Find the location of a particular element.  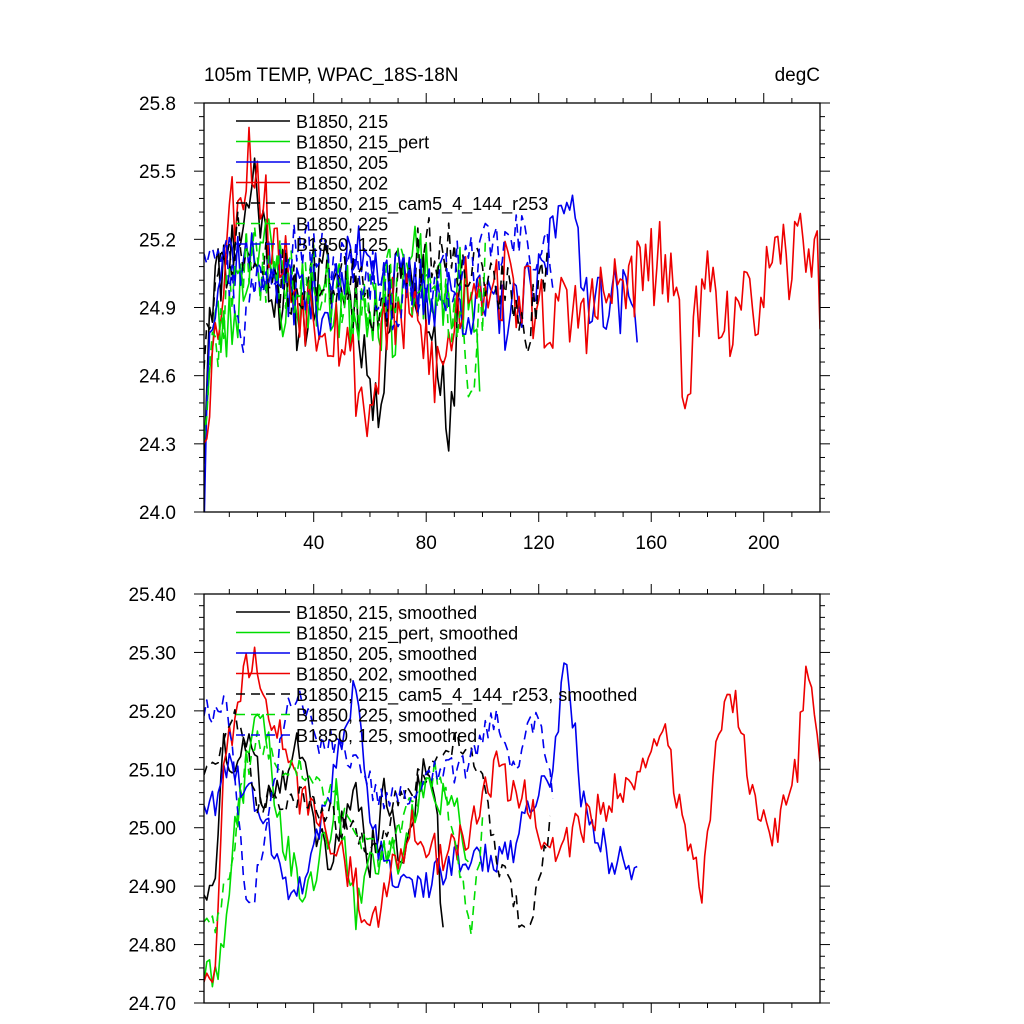

y-tick-label: 25.00 is located at coordinates (152, 829).